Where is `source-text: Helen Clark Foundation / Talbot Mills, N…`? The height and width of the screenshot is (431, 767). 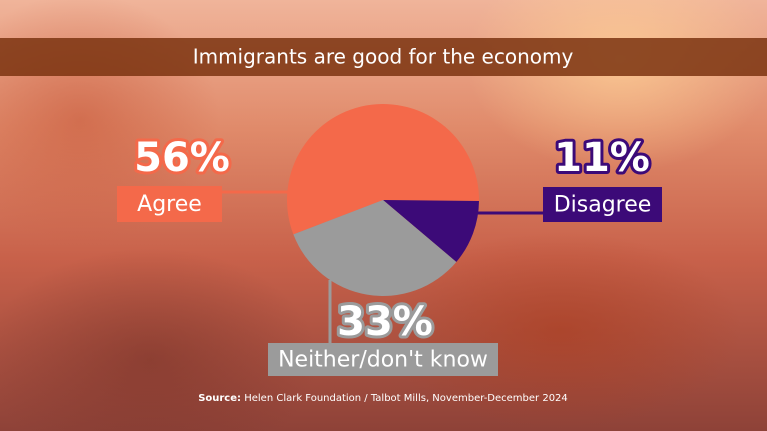 source-text: Helen Clark Foundation / Talbot Mills, N… is located at coordinates (406, 398).